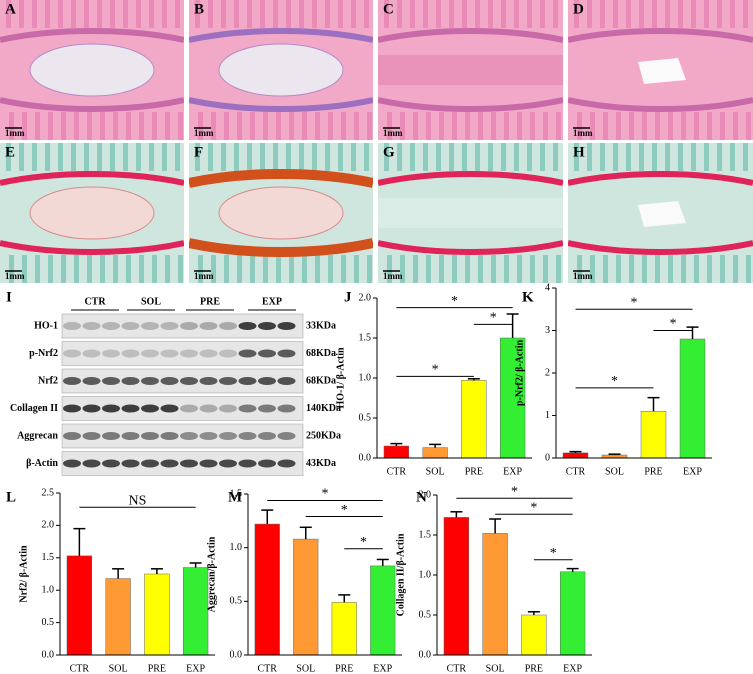  I want to click on histology-image: E 1mm, so click(92, 213).